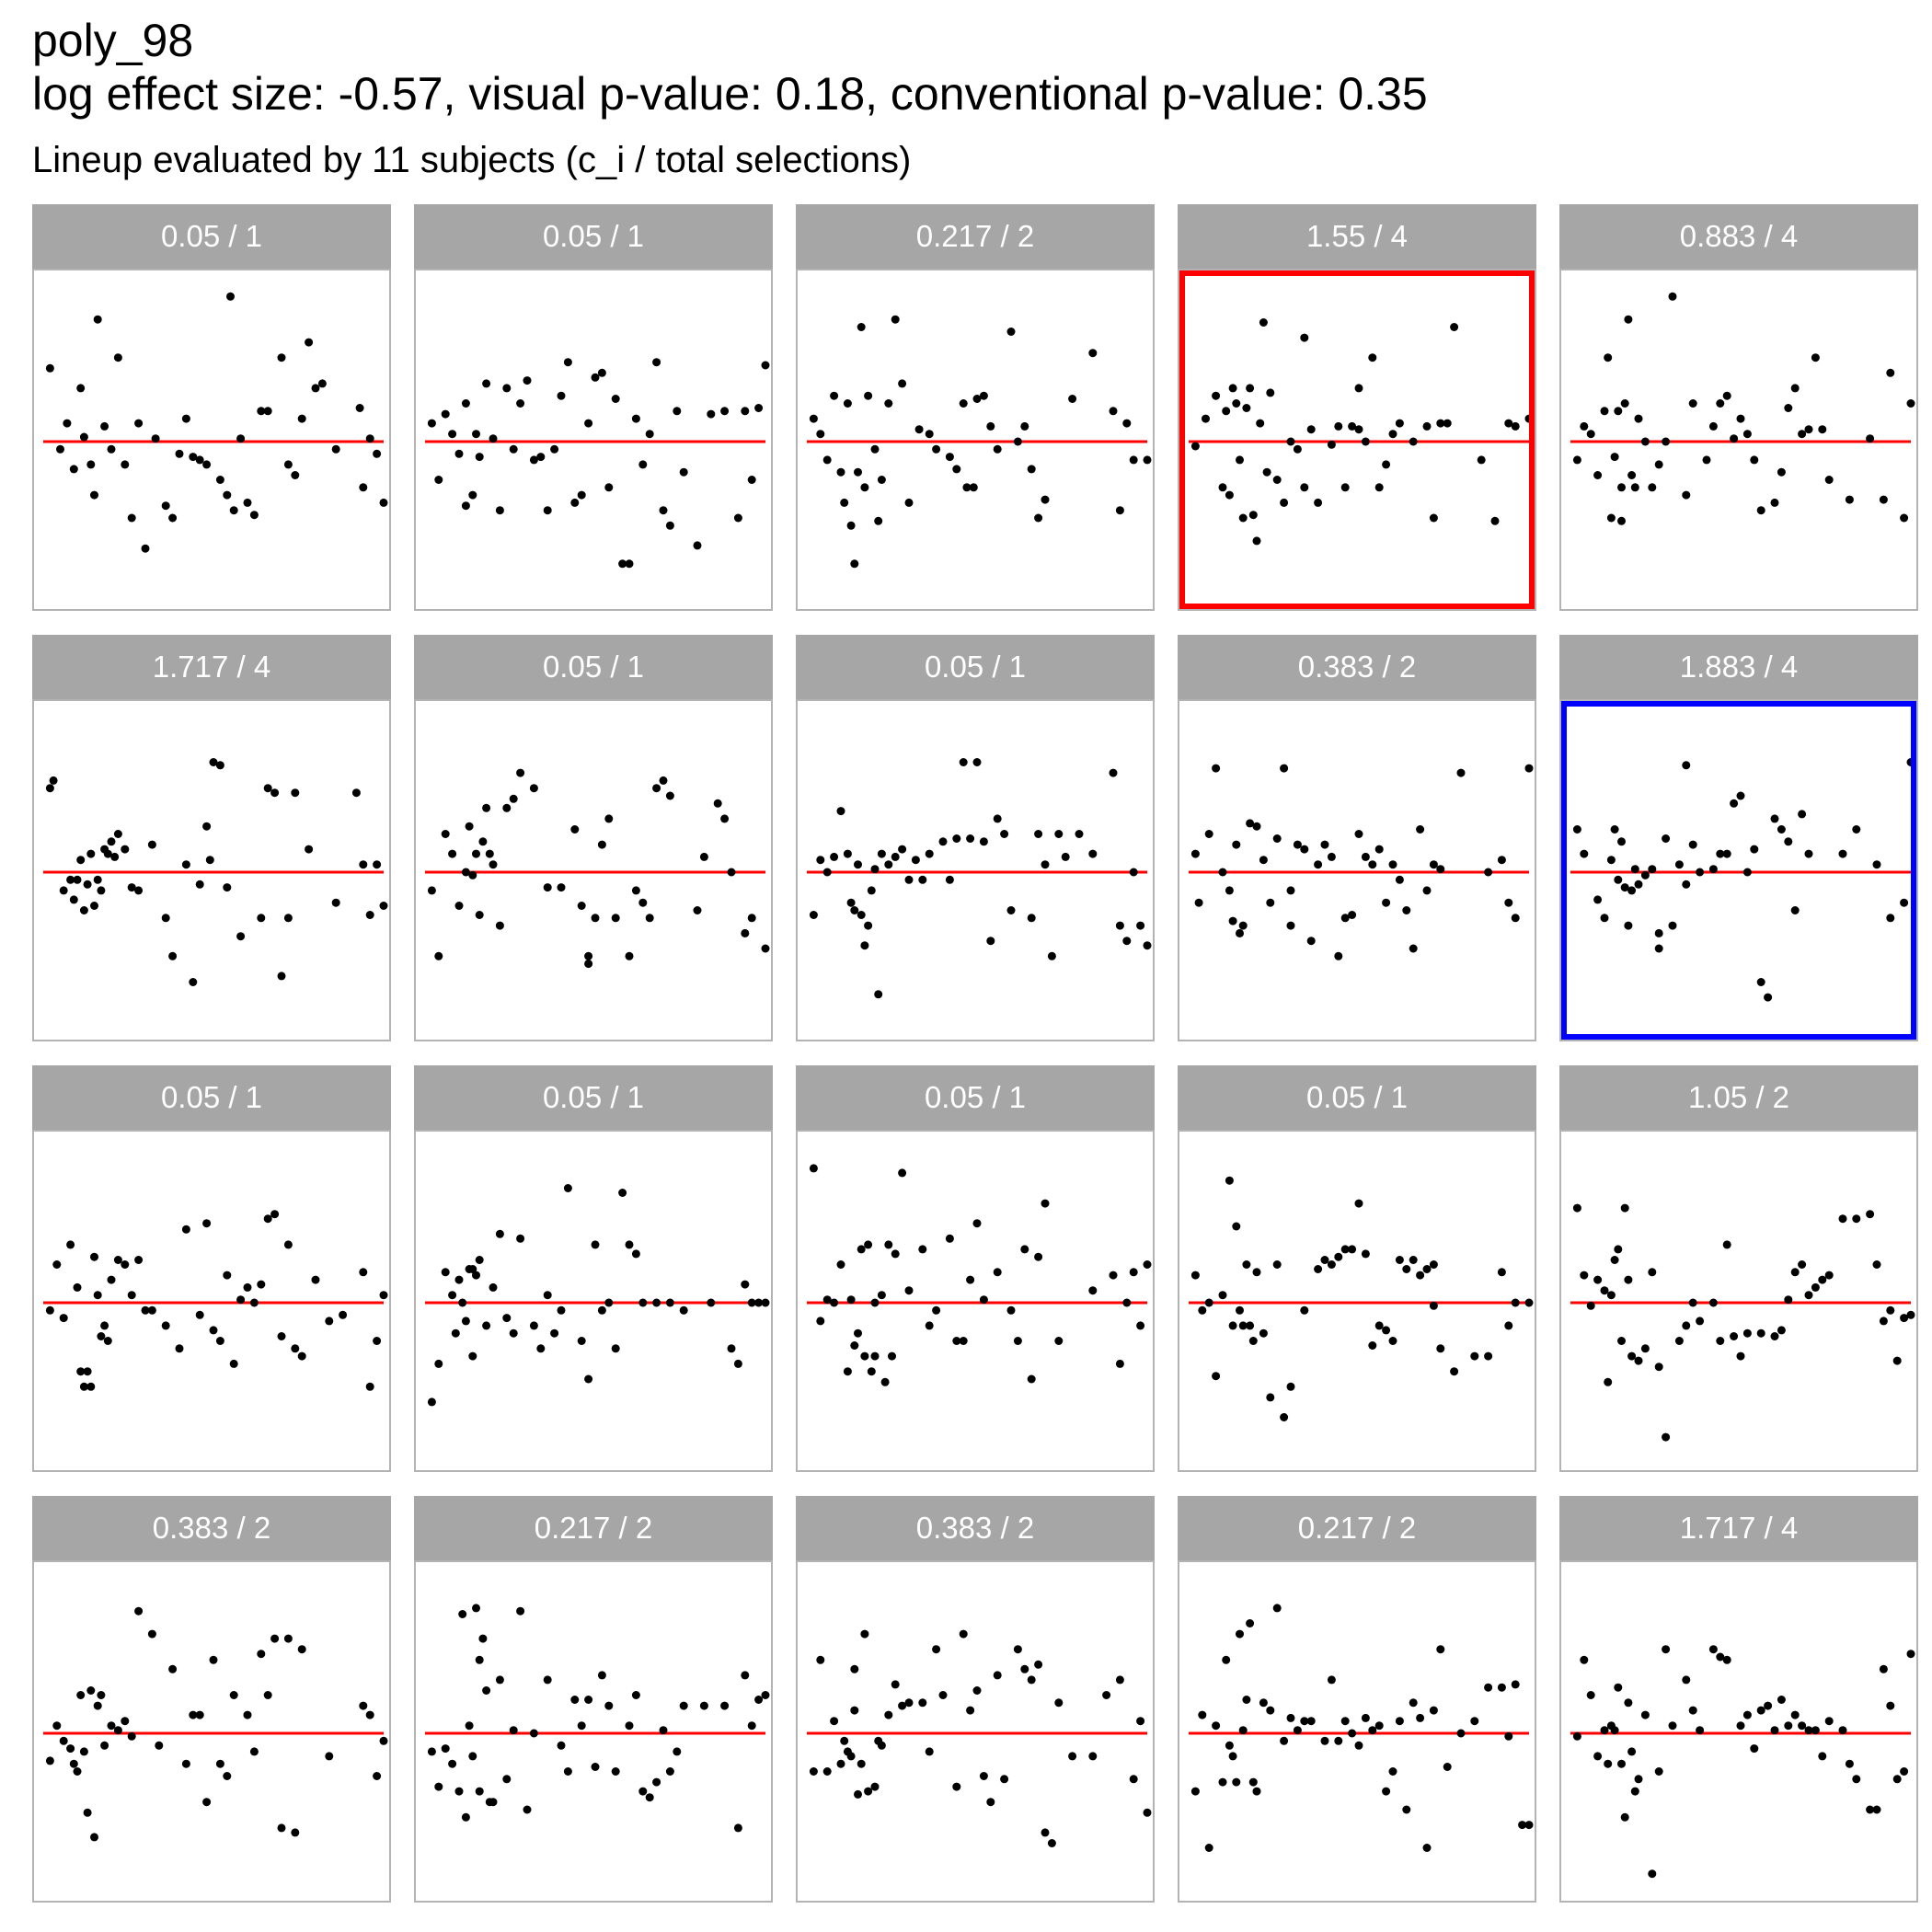  What do you see at coordinates (1742, 1322) in the screenshot?
I see `panel-scatter` at bounding box center [1742, 1322].